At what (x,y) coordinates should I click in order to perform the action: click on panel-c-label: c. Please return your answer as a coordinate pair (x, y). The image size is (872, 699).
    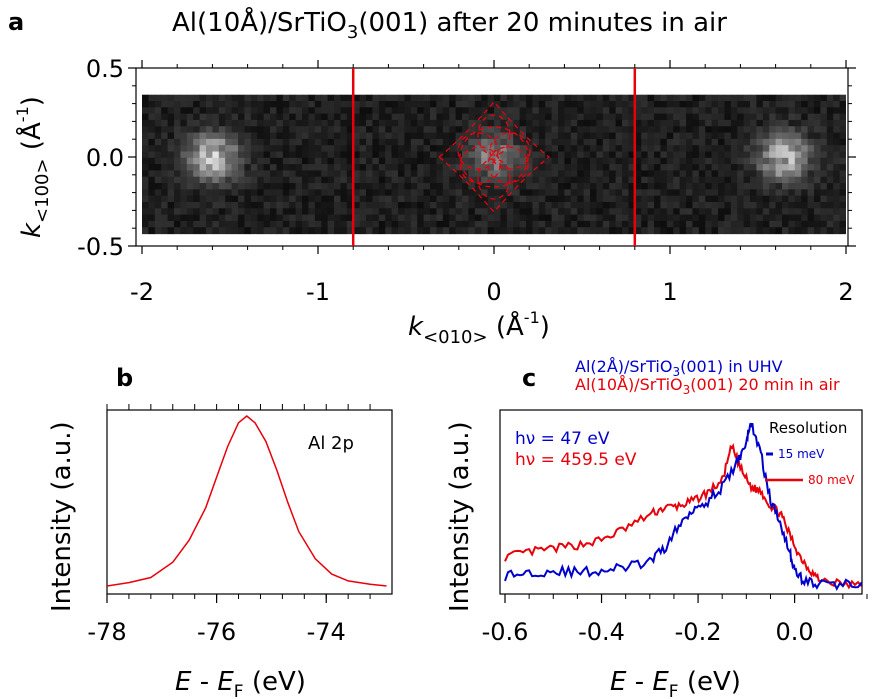
    Looking at the image, I should click on (529, 378).